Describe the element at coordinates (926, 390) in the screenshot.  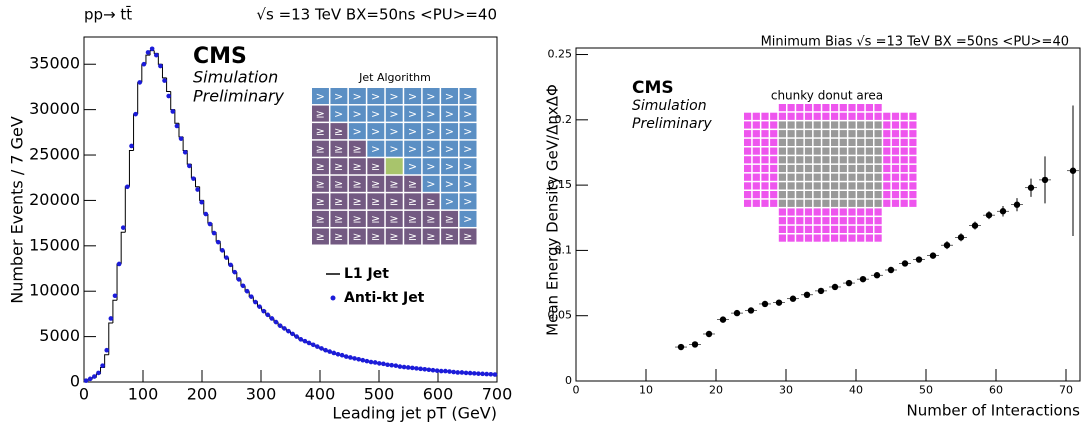
I see `x-tick-label: 50` at that location.